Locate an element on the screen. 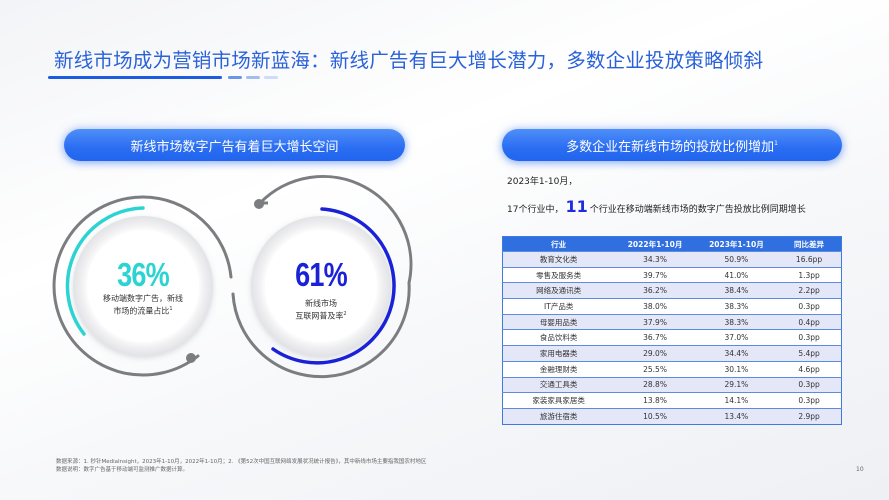 The height and width of the screenshot is (500, 889). left-section-header: 新线市场数字广告有着巨大增长空间 is located at coordinates (234, 145).